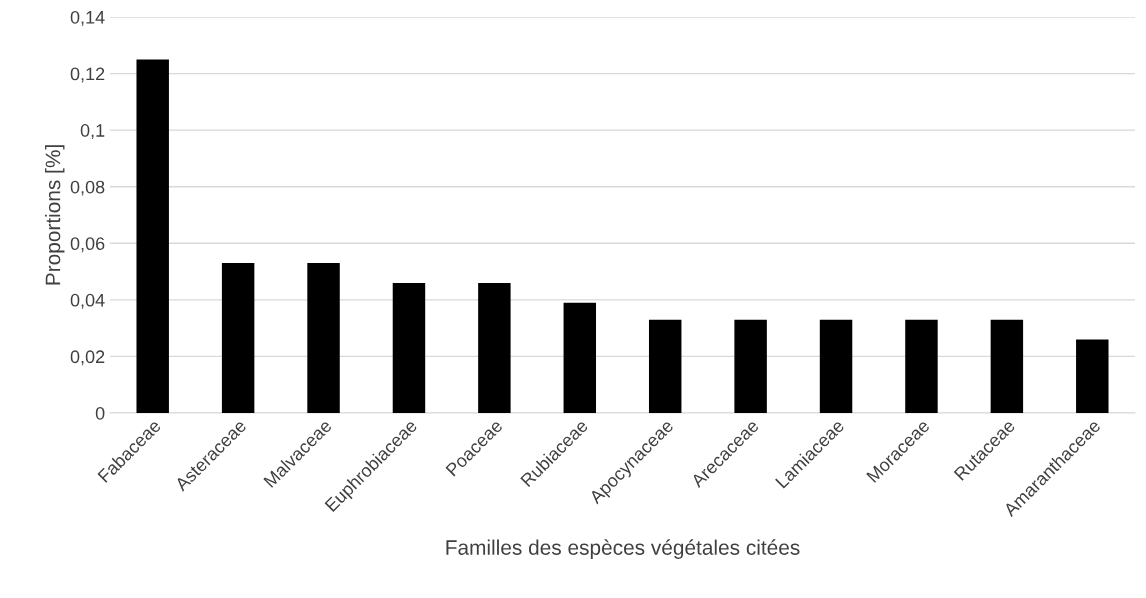 This screenshot has height=598, width=1146. I want to click on y-tick-label: 0,14, so click(87, 18).